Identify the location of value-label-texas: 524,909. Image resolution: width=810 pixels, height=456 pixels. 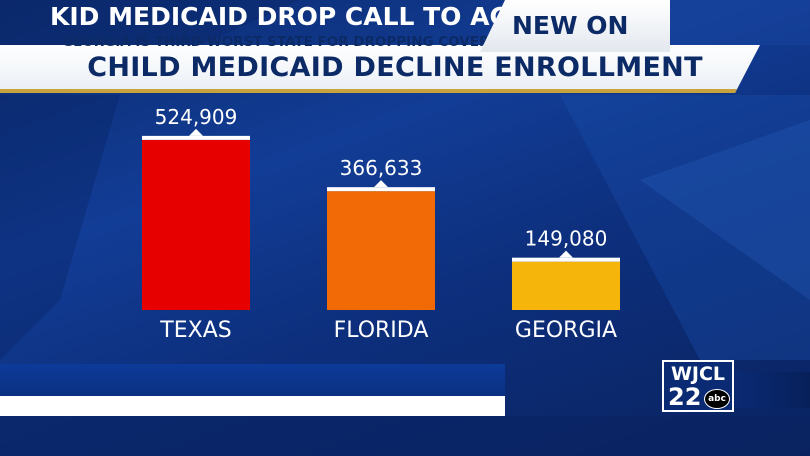
(196, 117).